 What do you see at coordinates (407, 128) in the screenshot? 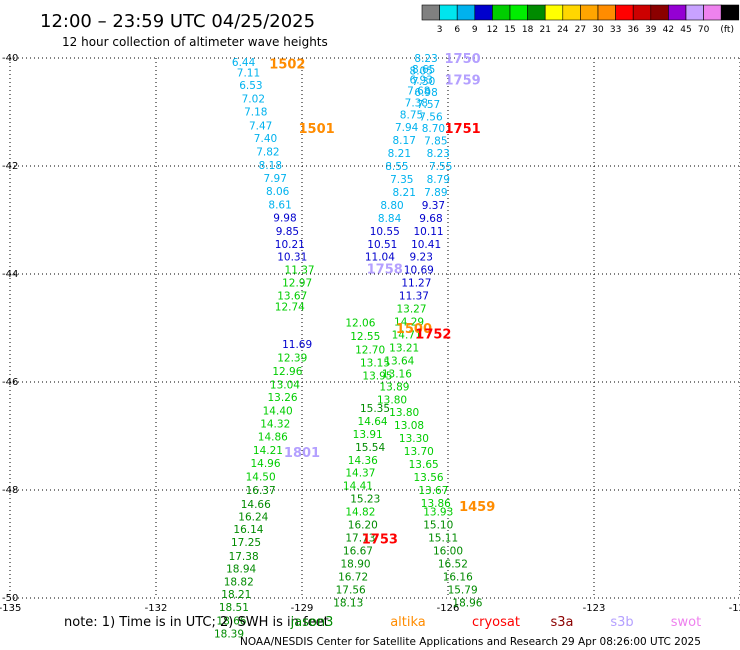
I see `wave-height-value: 7.94` at bounding box center [407, 128].